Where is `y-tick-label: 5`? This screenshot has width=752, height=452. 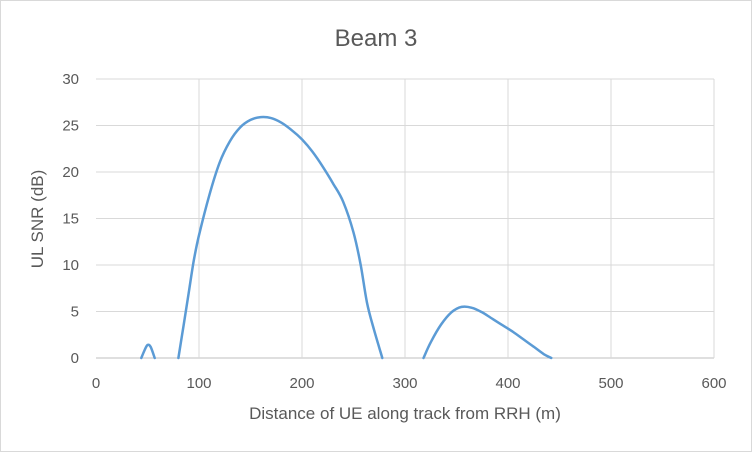 y-tick-label: 5 is located at coordinates (75, 312).